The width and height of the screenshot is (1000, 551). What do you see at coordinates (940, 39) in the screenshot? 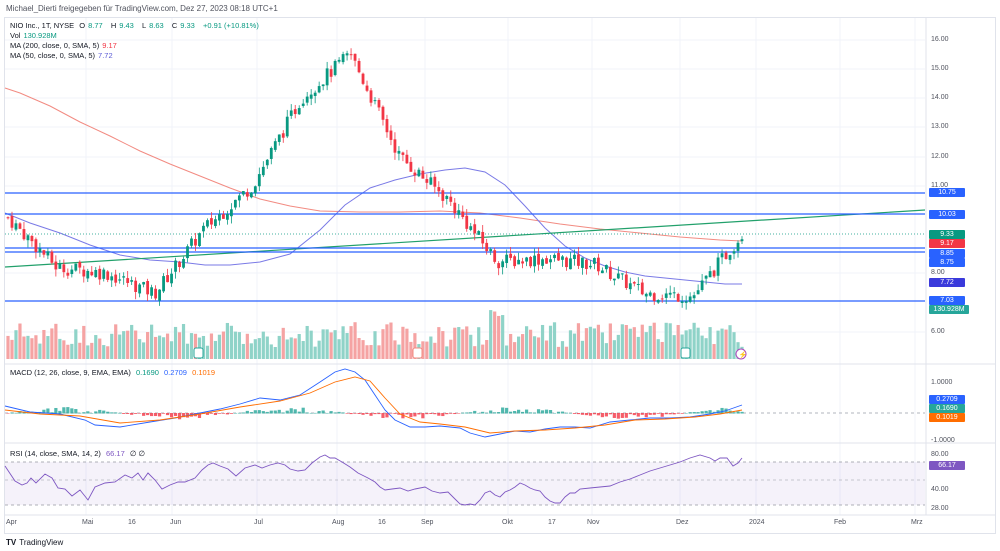
I see `price-tick: 16.00` at bounding box center [940, 39].